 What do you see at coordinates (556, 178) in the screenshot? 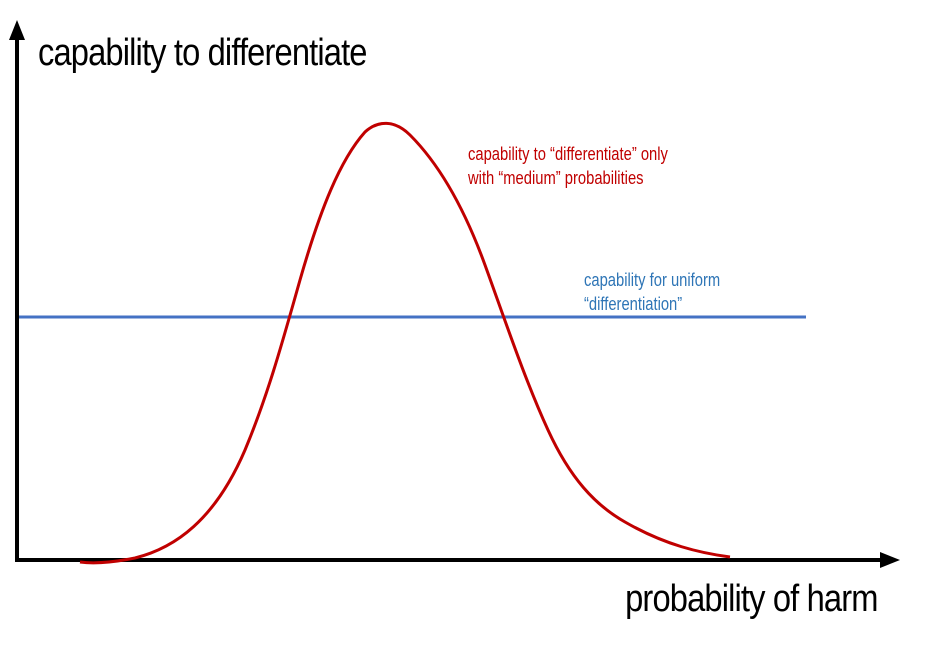
I see `bell-curve-annotation-line-2: with “medium” probabilities` at bounding box center [556, 178].